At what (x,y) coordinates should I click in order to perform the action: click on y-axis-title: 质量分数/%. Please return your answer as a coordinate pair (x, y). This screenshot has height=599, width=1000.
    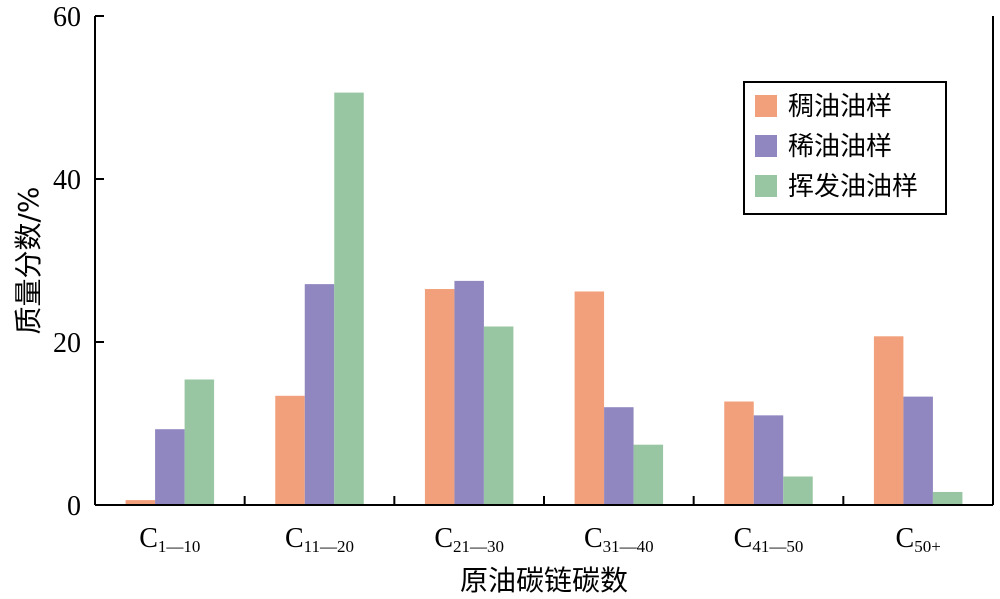
    Looking at the image, I should click on (28, 260).